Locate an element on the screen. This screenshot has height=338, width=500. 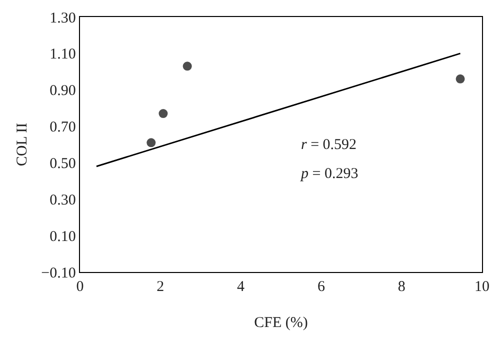
y-tick-label: 0.30 is located at coordinates (63, 200).